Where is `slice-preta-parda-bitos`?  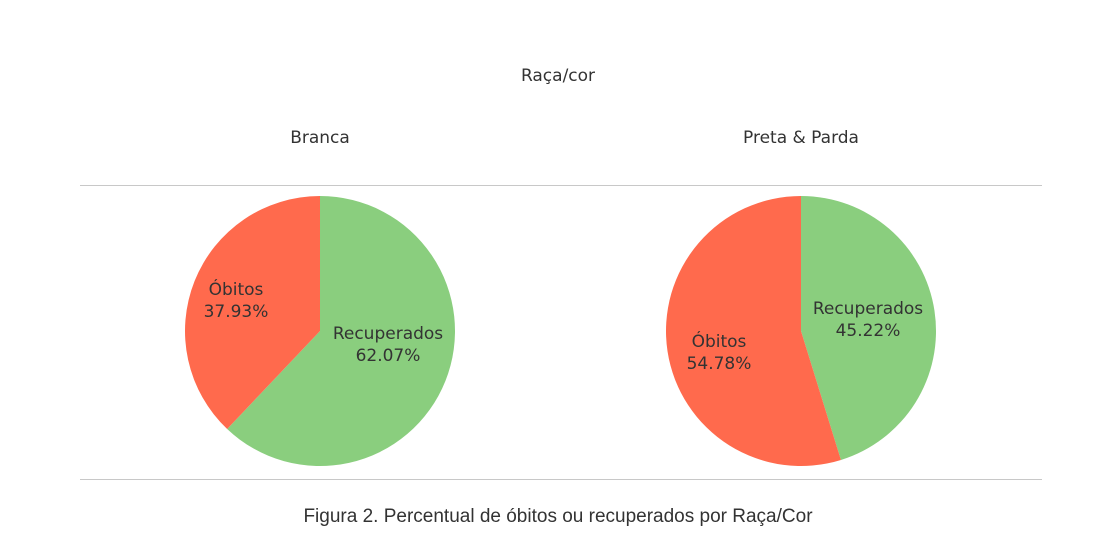 slice-preta-parda-bitos is located at coordinates (753, 331).